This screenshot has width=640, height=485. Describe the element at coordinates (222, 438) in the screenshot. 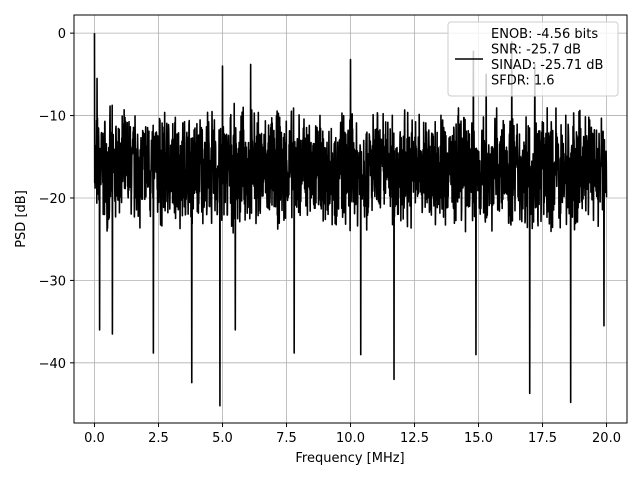

I see `x-tick-label: 5.0` at that location.